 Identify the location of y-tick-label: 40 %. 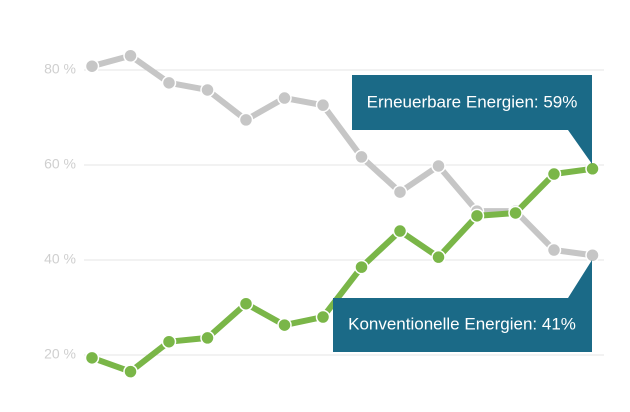
(60, 259).